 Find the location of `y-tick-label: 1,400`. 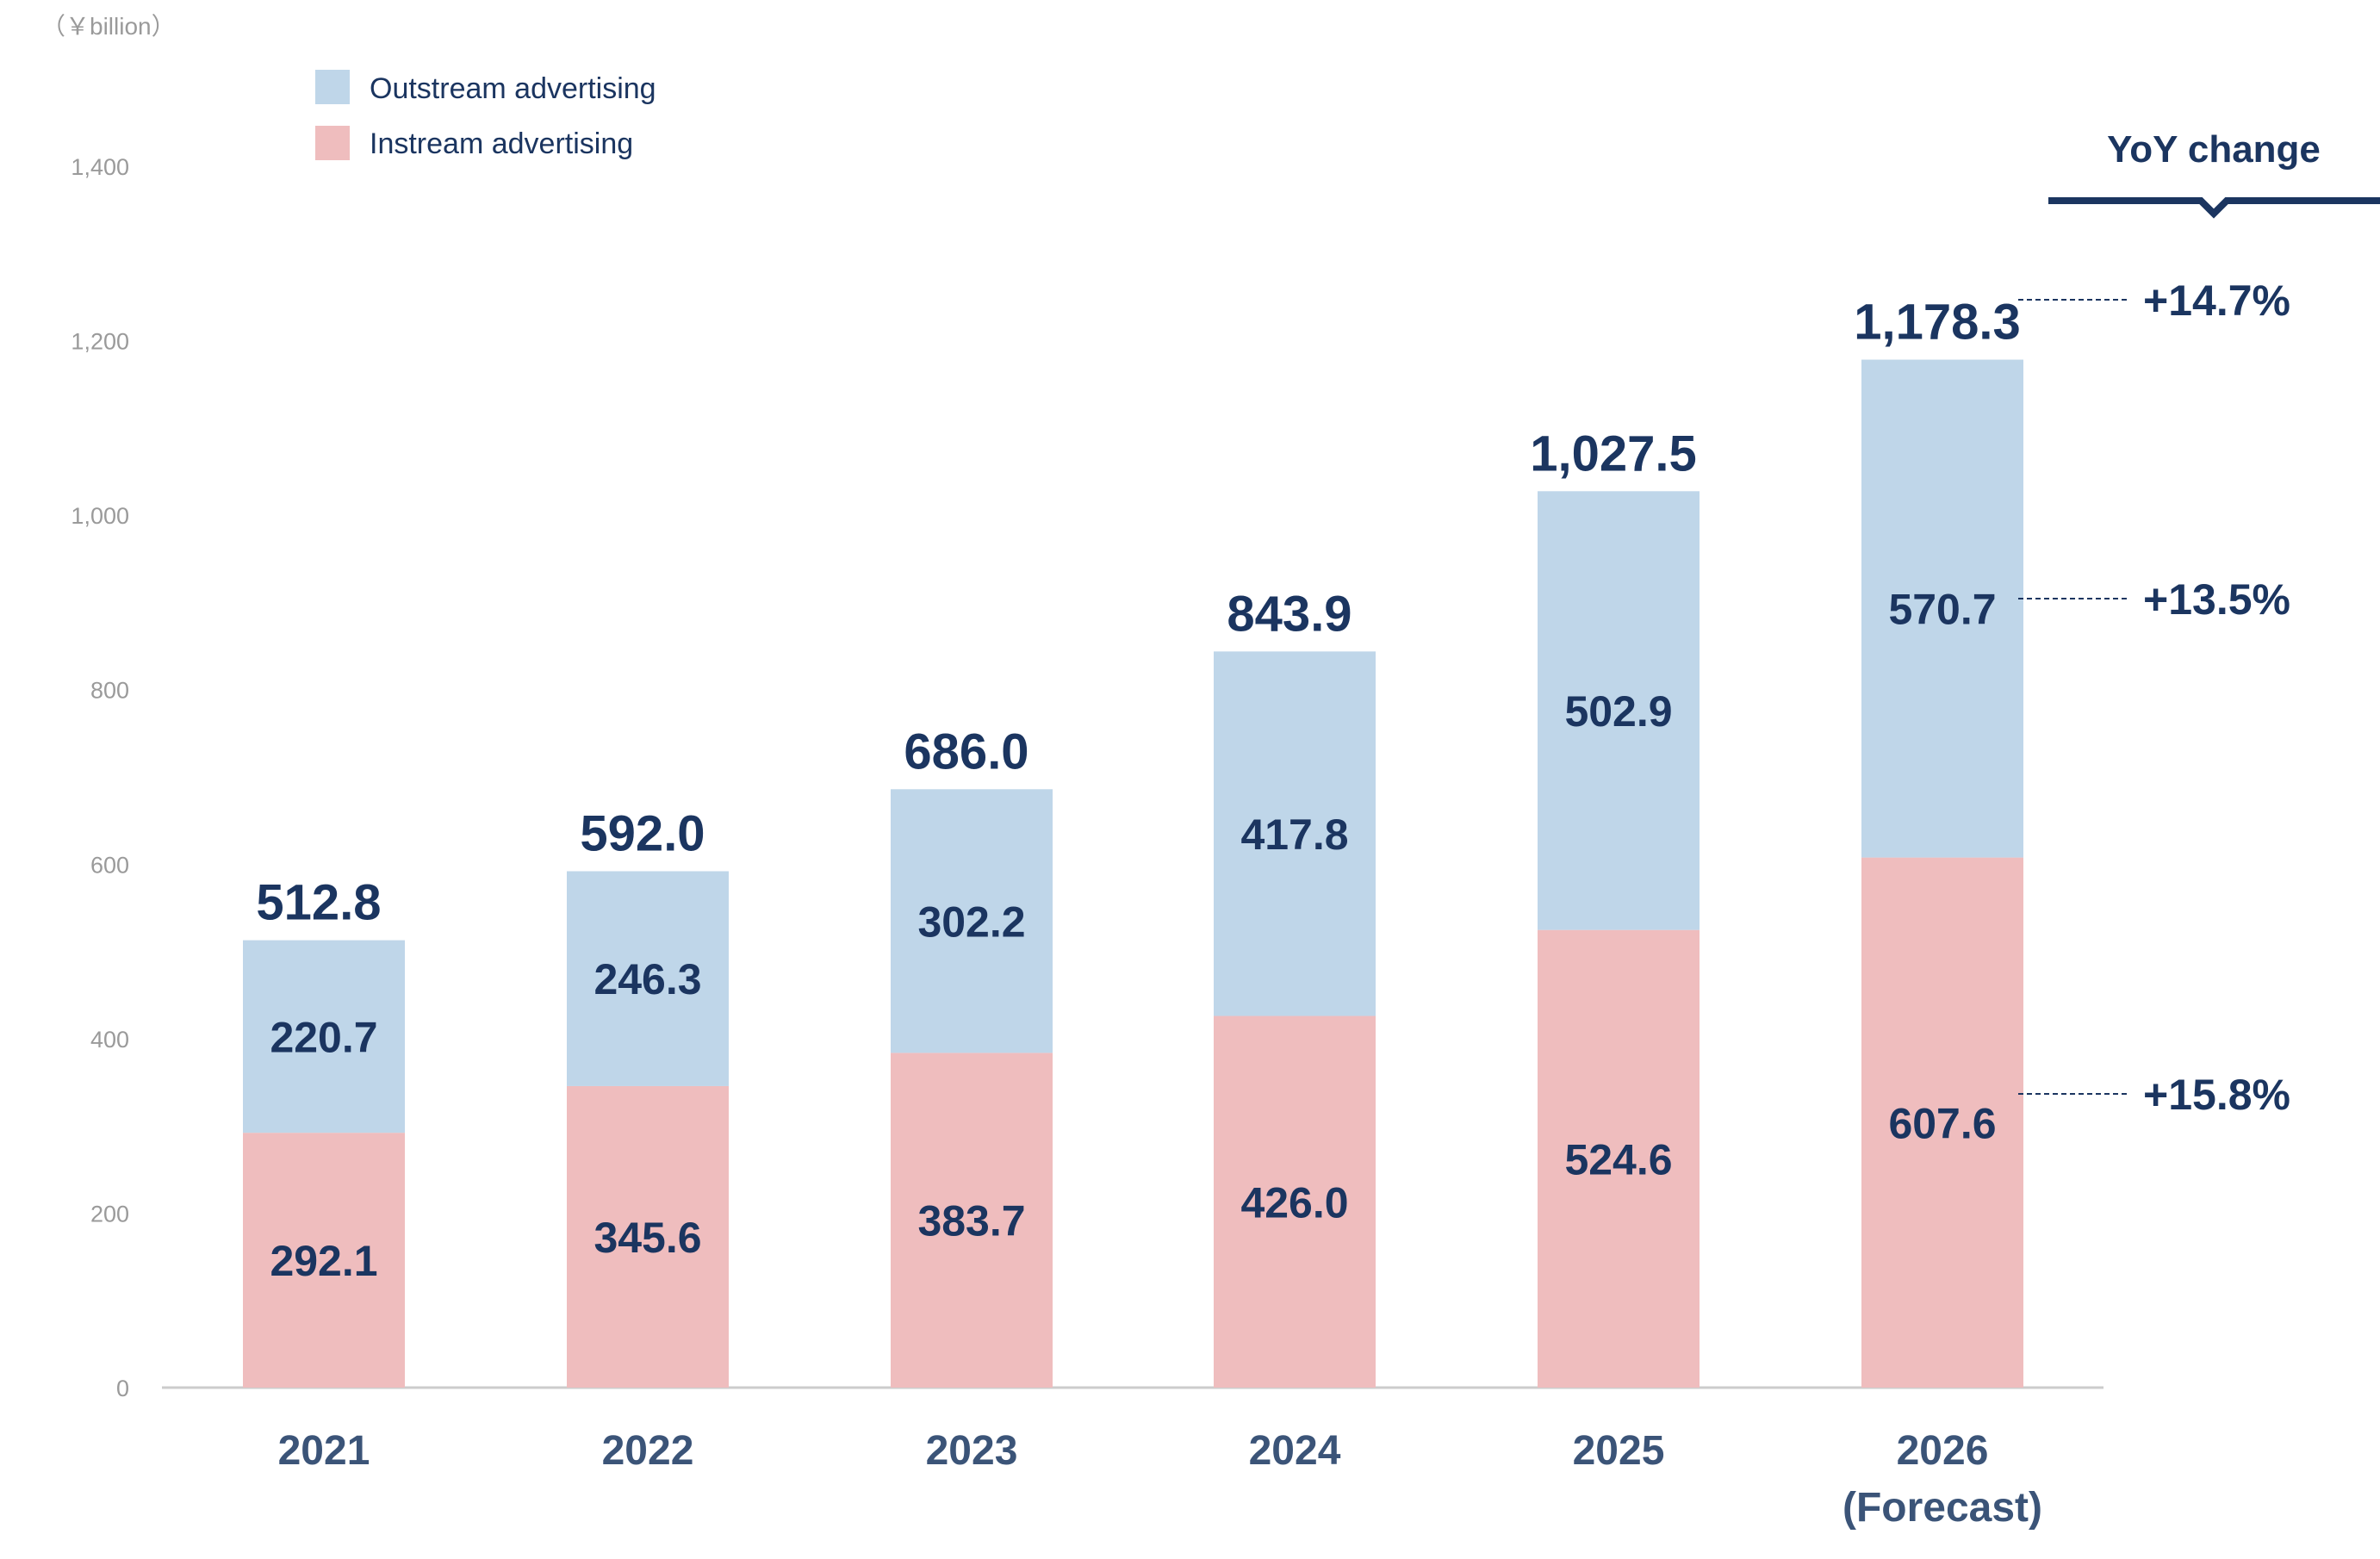

y-tick-label: 1,400 is located at coordinates (100, 167).